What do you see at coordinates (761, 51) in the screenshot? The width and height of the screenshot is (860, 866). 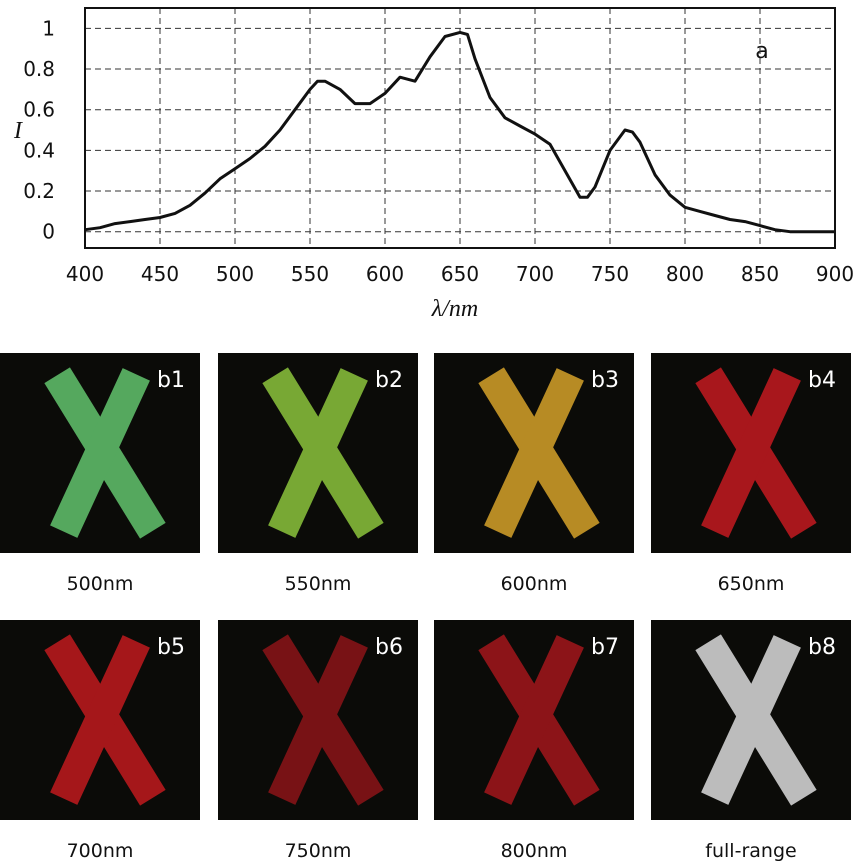 I see `panel-label: a` at bounding box center [761, 51].